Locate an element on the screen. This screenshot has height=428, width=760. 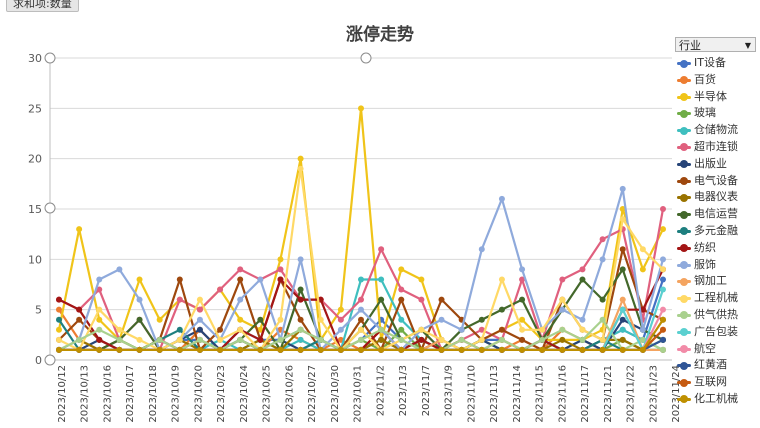
legend-item: IT设备 is located at coordinates (718, 63).